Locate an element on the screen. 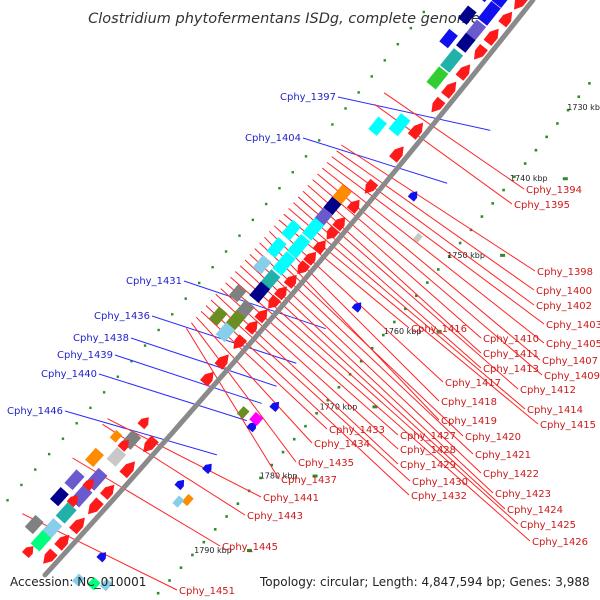 The height and width of the screenshot is (600, 600). gene-label-right: Cphy_1434 is located at coordinates (342, 444).